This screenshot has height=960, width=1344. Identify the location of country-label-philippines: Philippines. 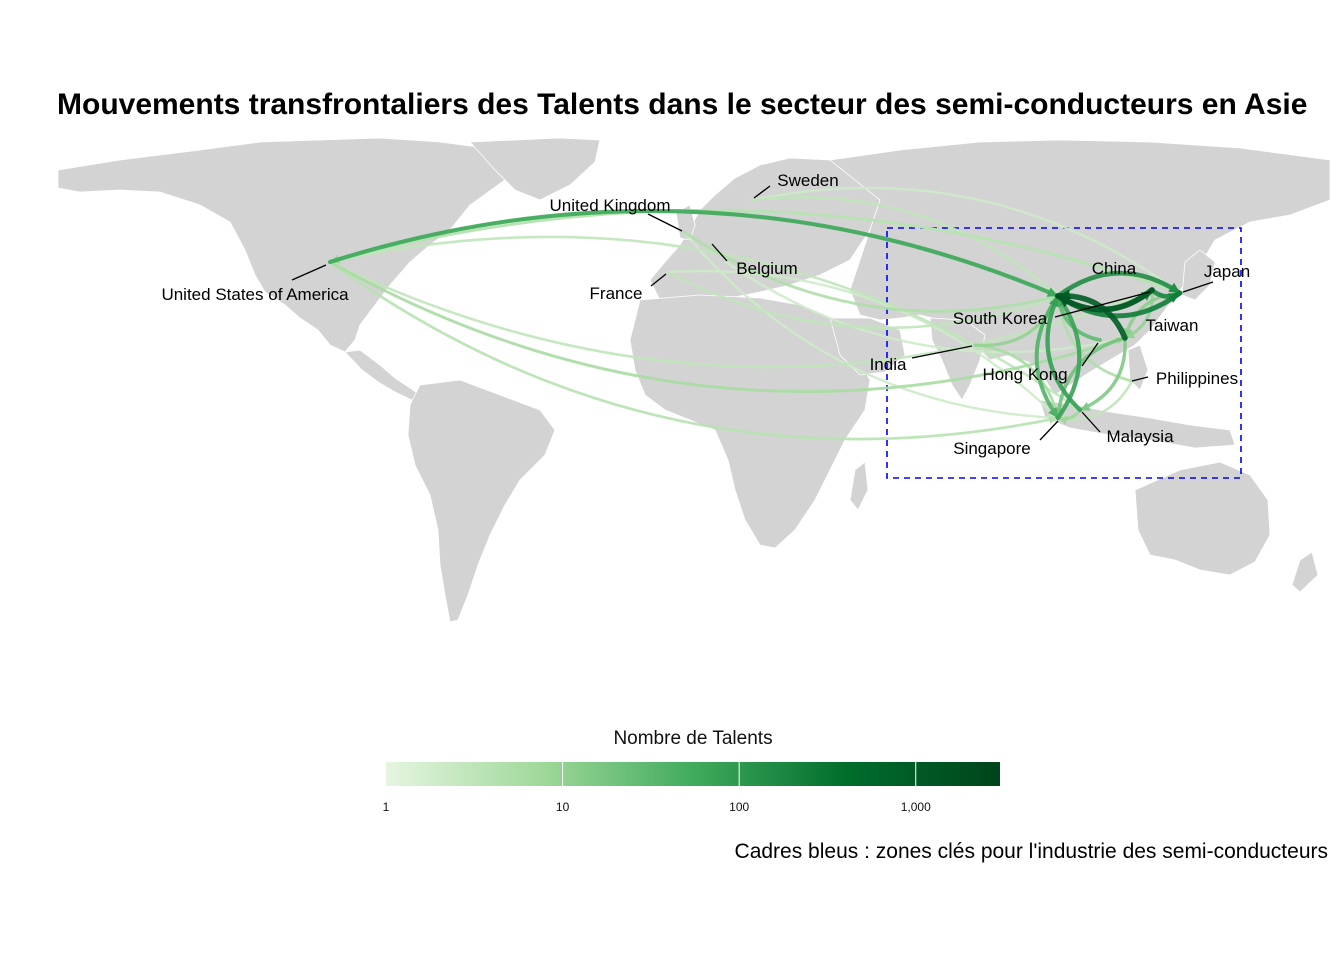
(1197, 378).